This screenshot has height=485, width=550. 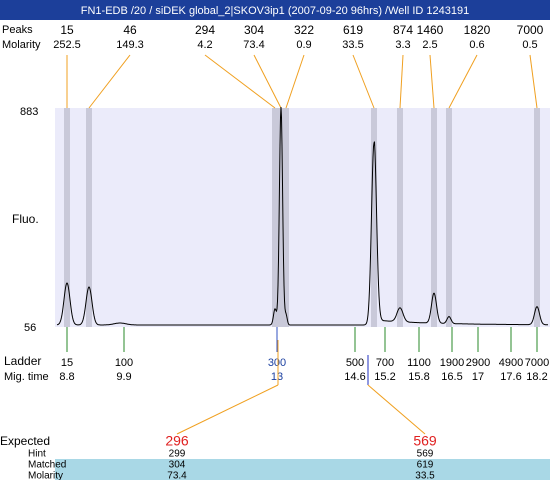 What do you see at coordinates (130, 30) in the screenshot?
I see `peak-size: 46` at bounding box center [130, 30].